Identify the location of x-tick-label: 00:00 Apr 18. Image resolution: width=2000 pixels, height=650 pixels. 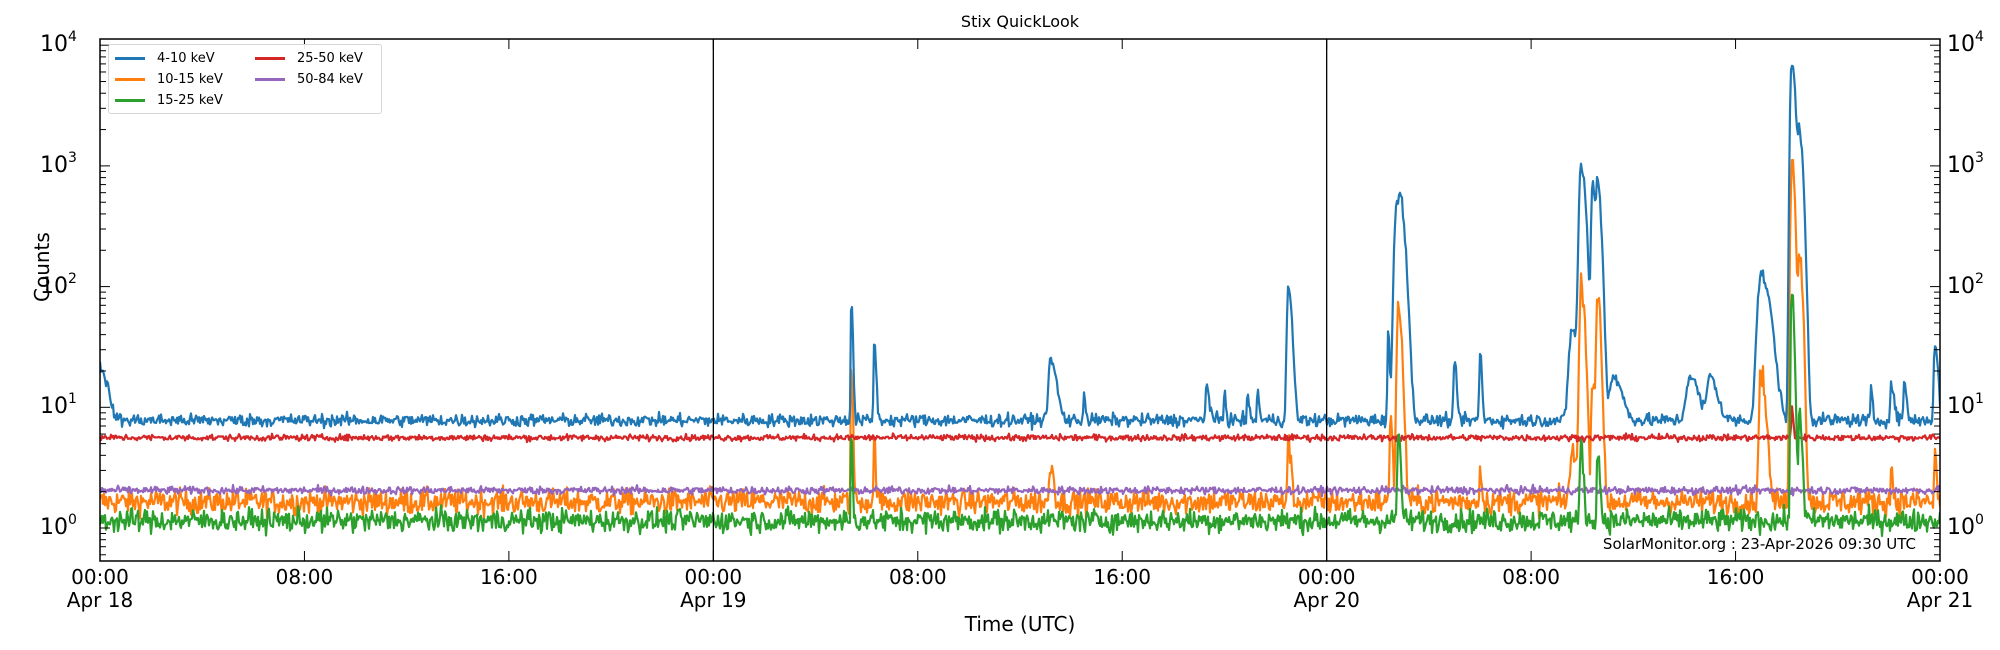
(100, 588).